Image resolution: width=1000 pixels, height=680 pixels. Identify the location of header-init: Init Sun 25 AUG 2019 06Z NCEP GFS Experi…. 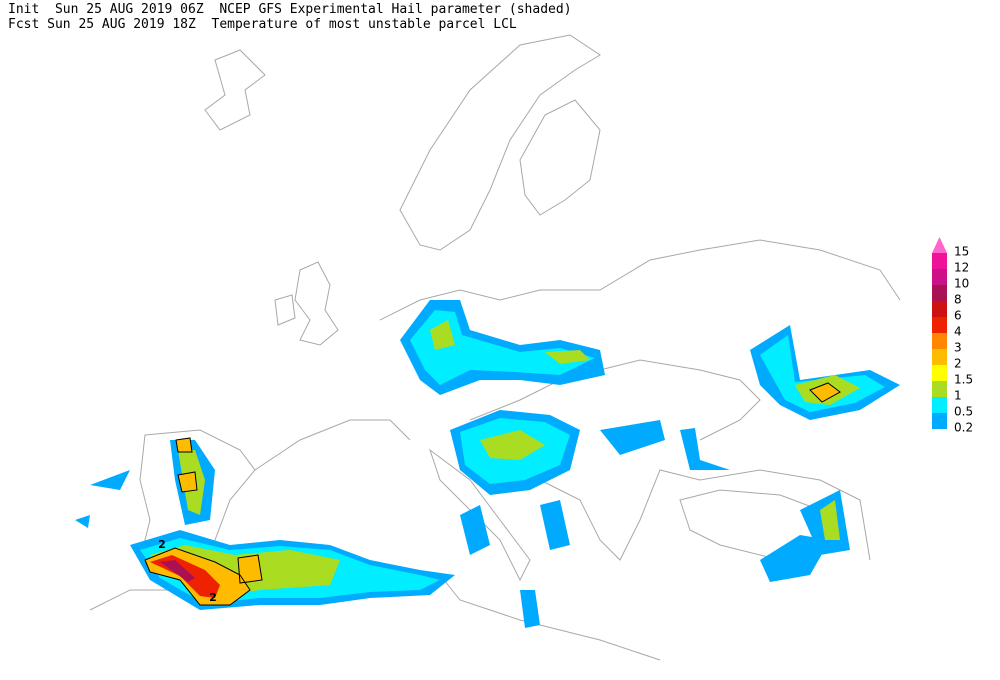
(290, 9).